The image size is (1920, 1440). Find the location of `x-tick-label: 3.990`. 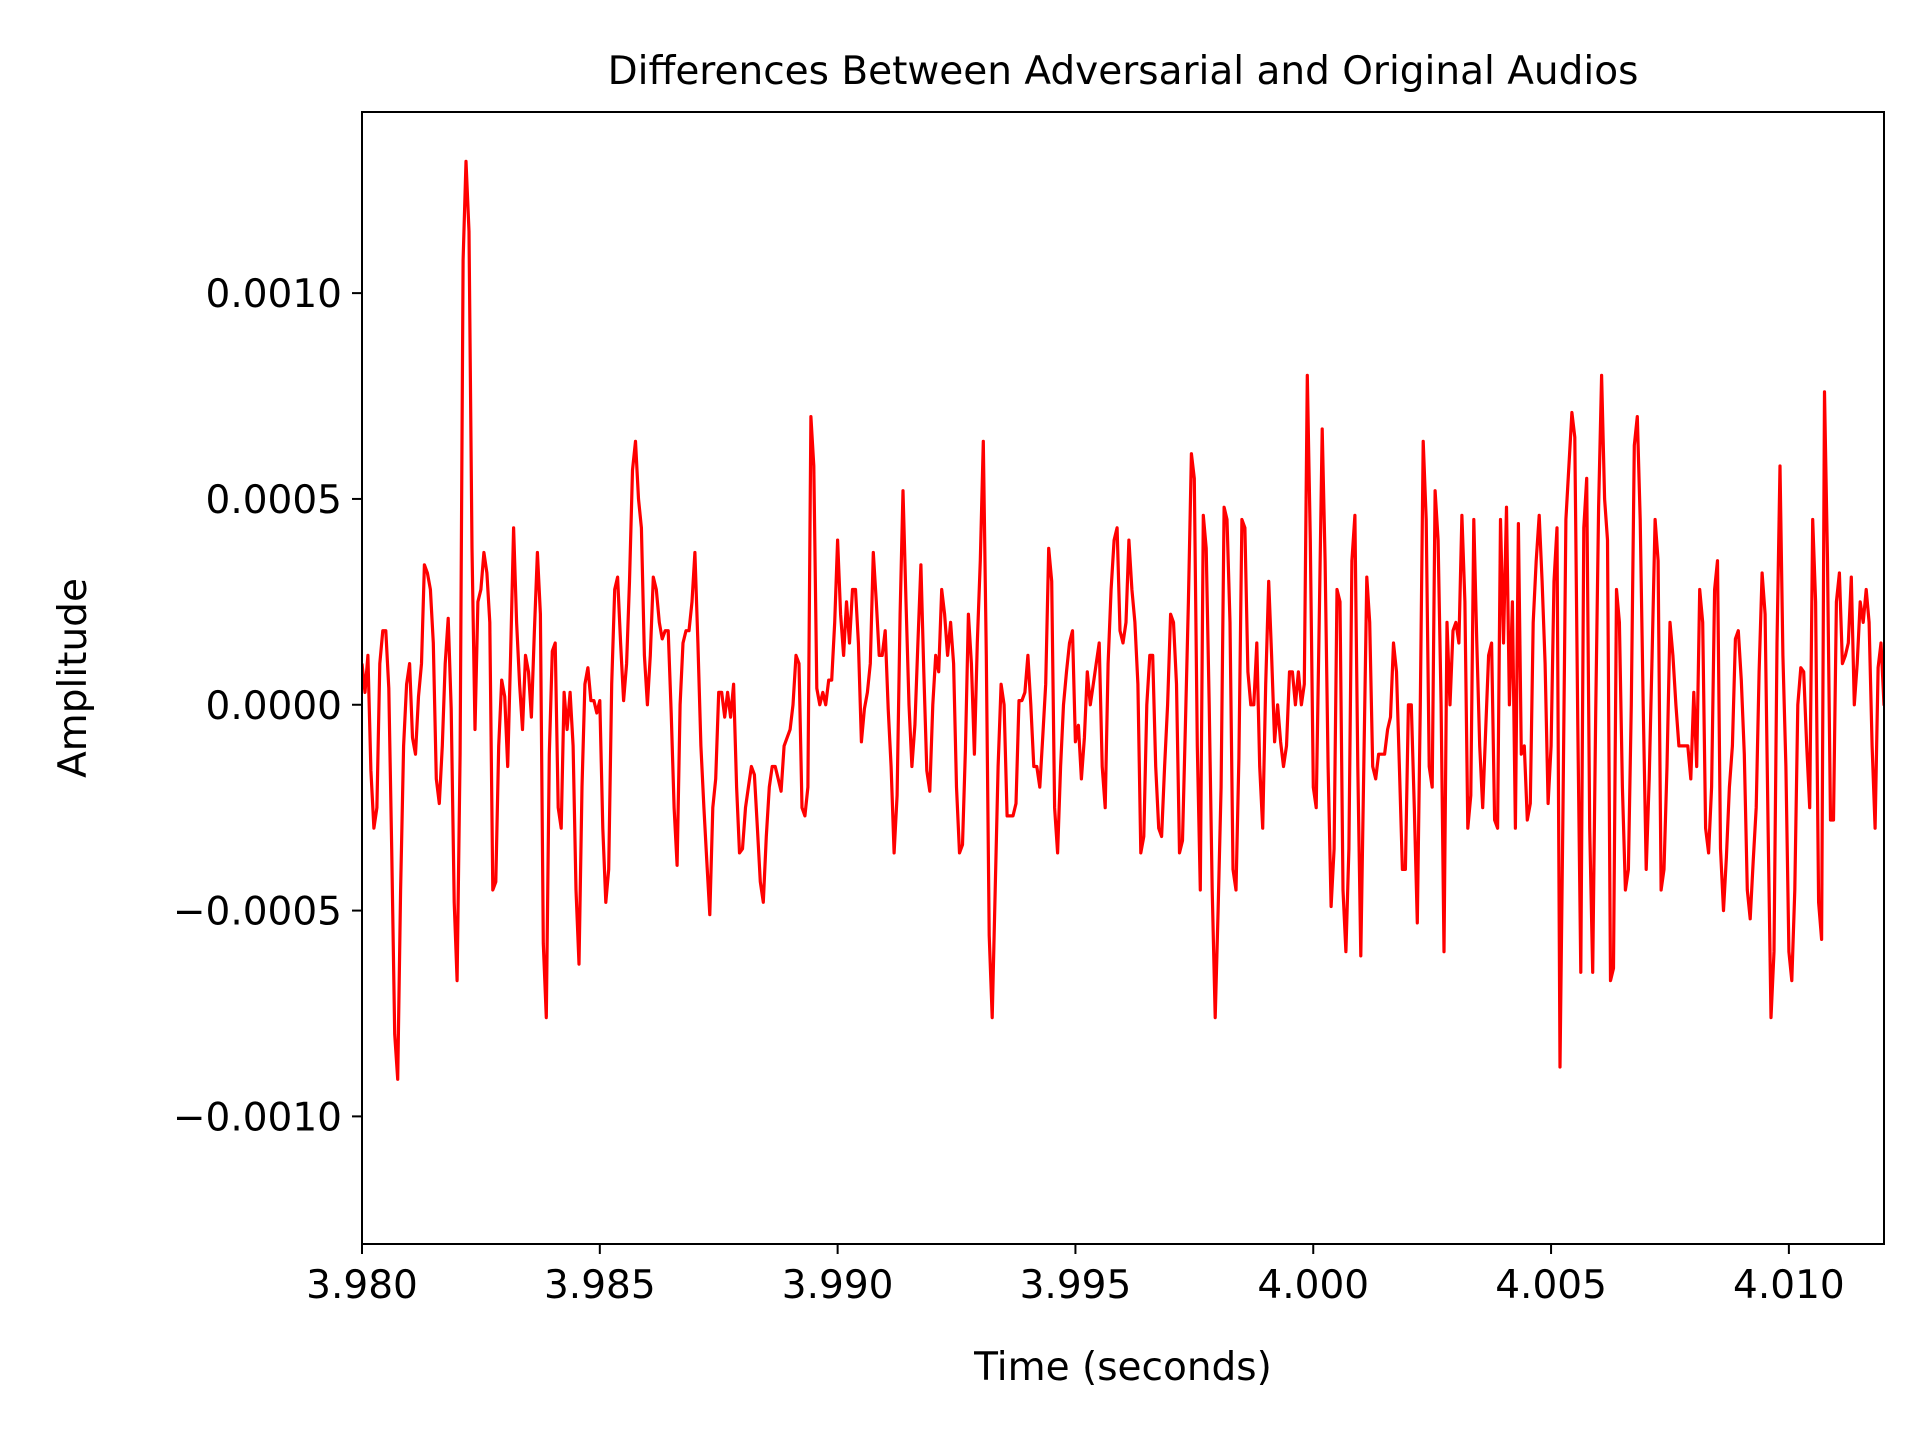

x-tick-label: 3.990 is located at coordinates (838, 1285).